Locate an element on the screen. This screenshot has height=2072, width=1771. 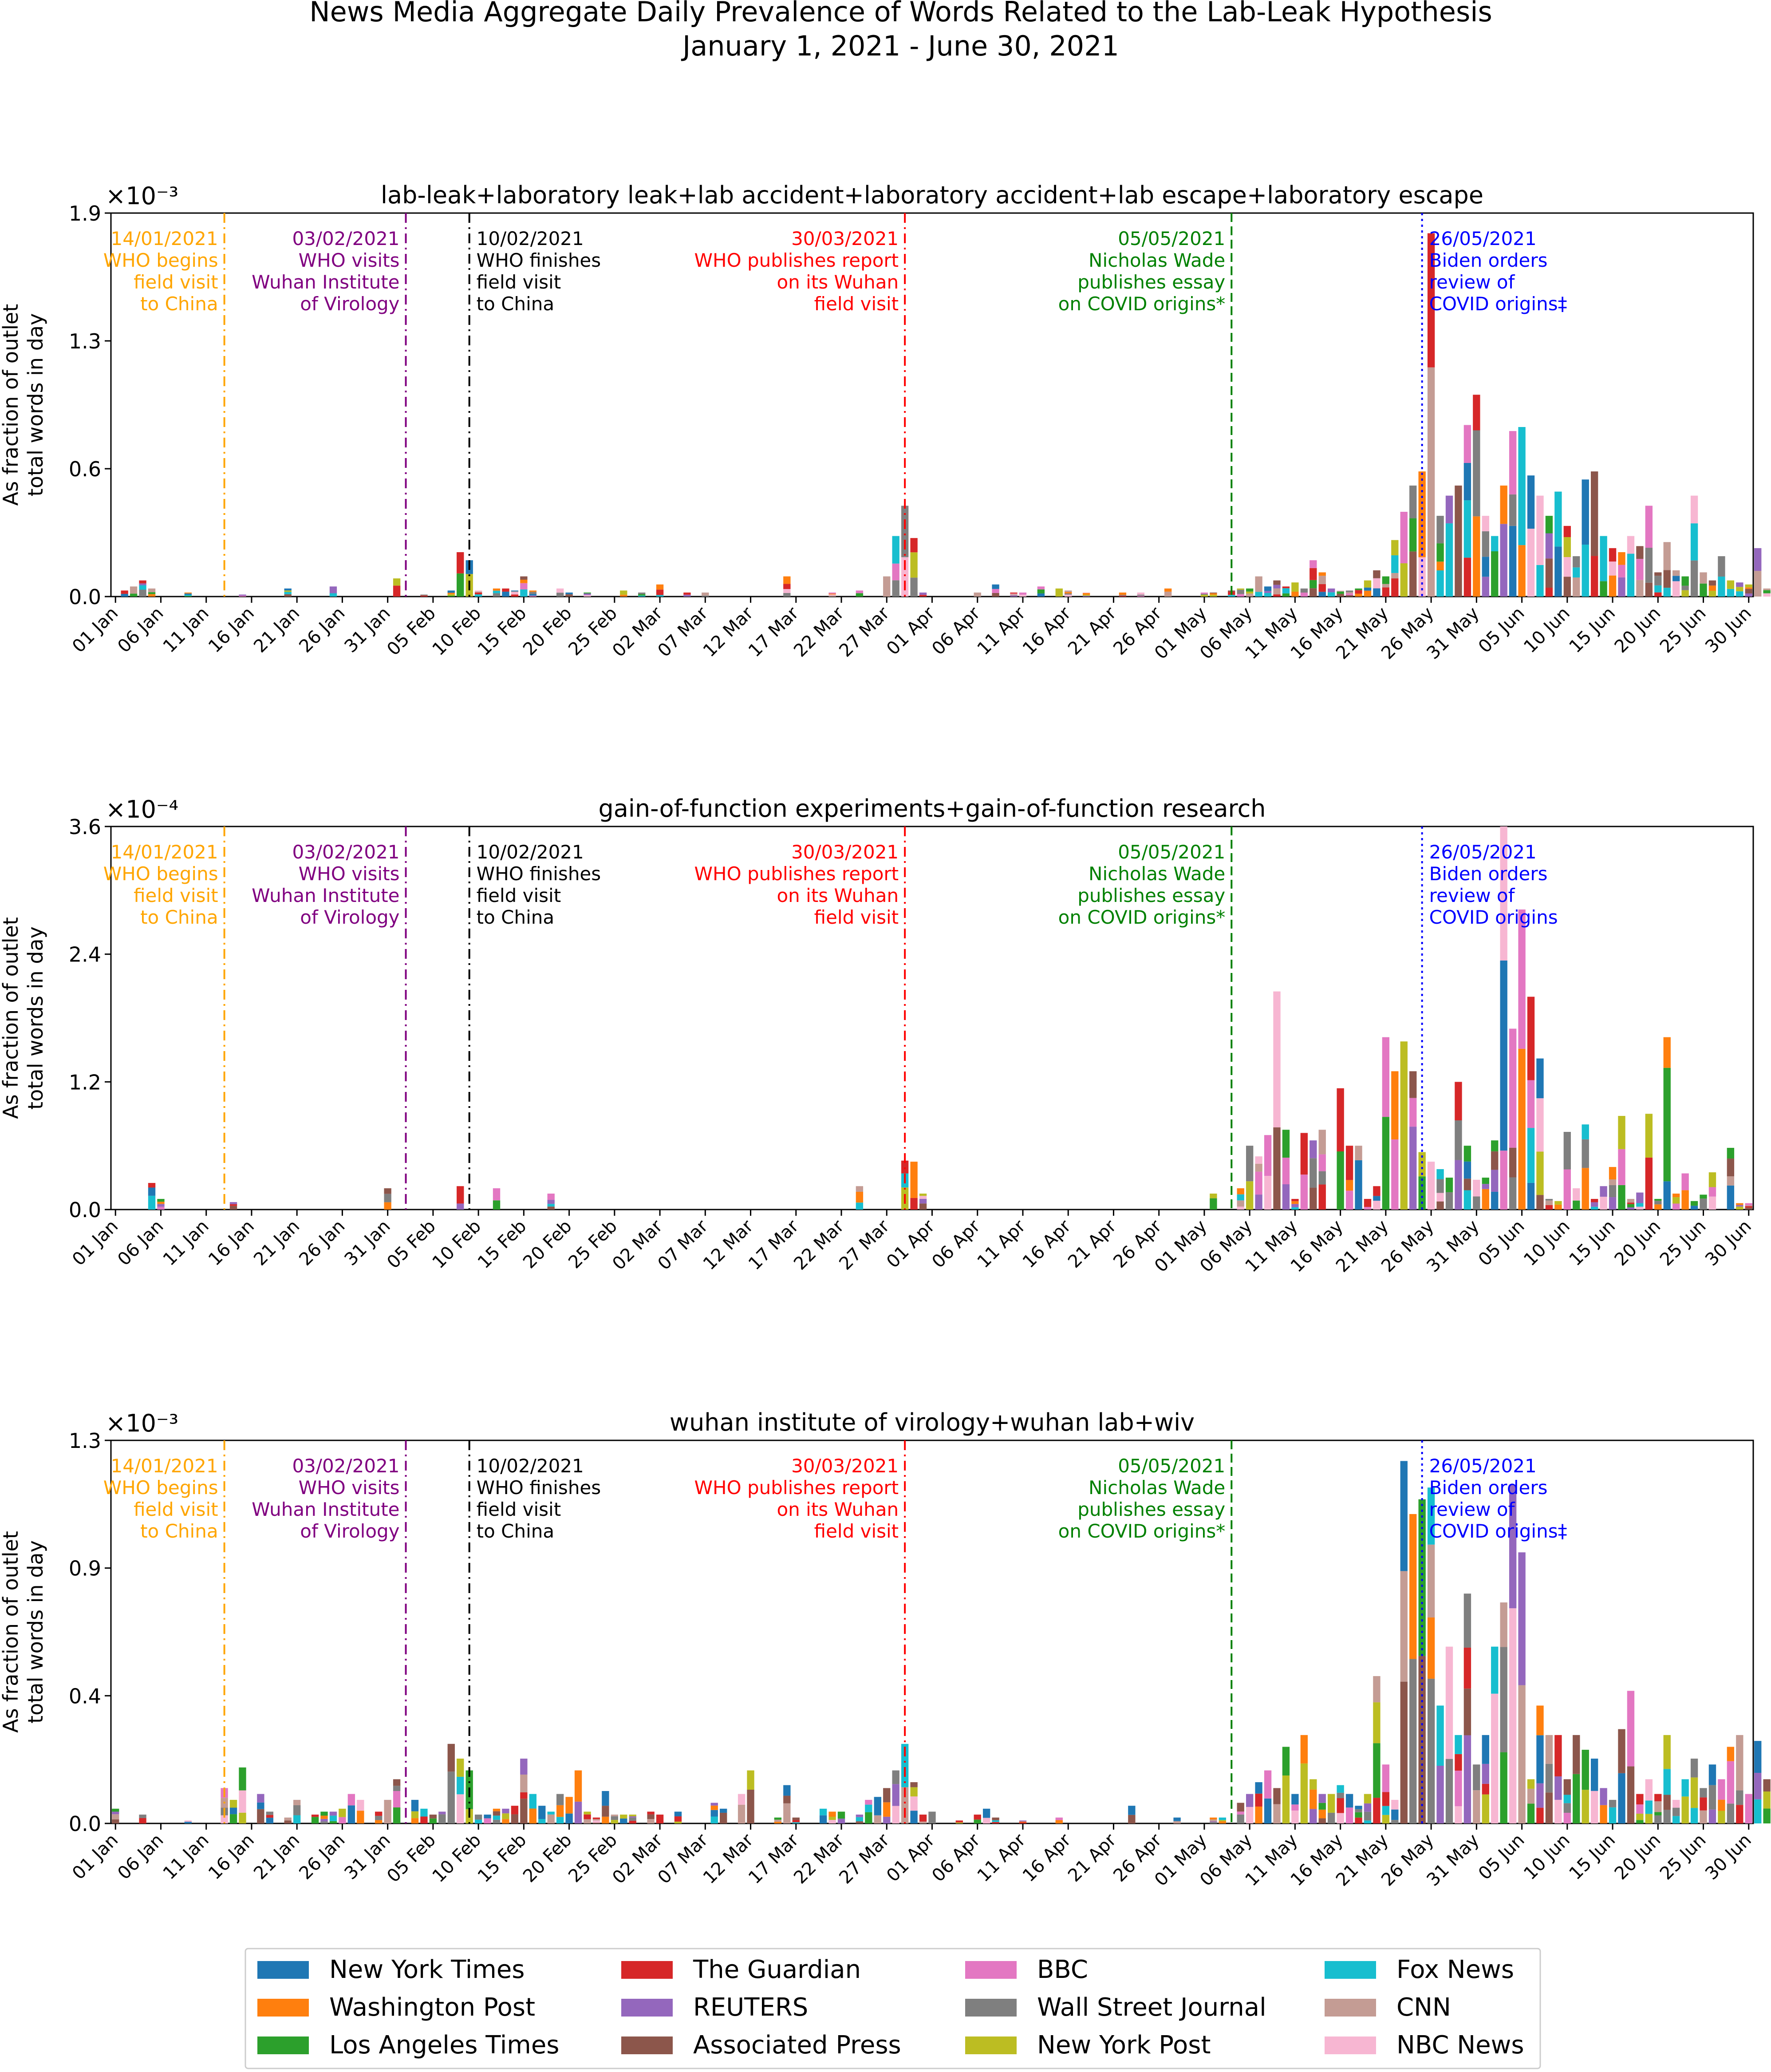
event-label: 05/05/2021 is located at coordinates (1172, 852).